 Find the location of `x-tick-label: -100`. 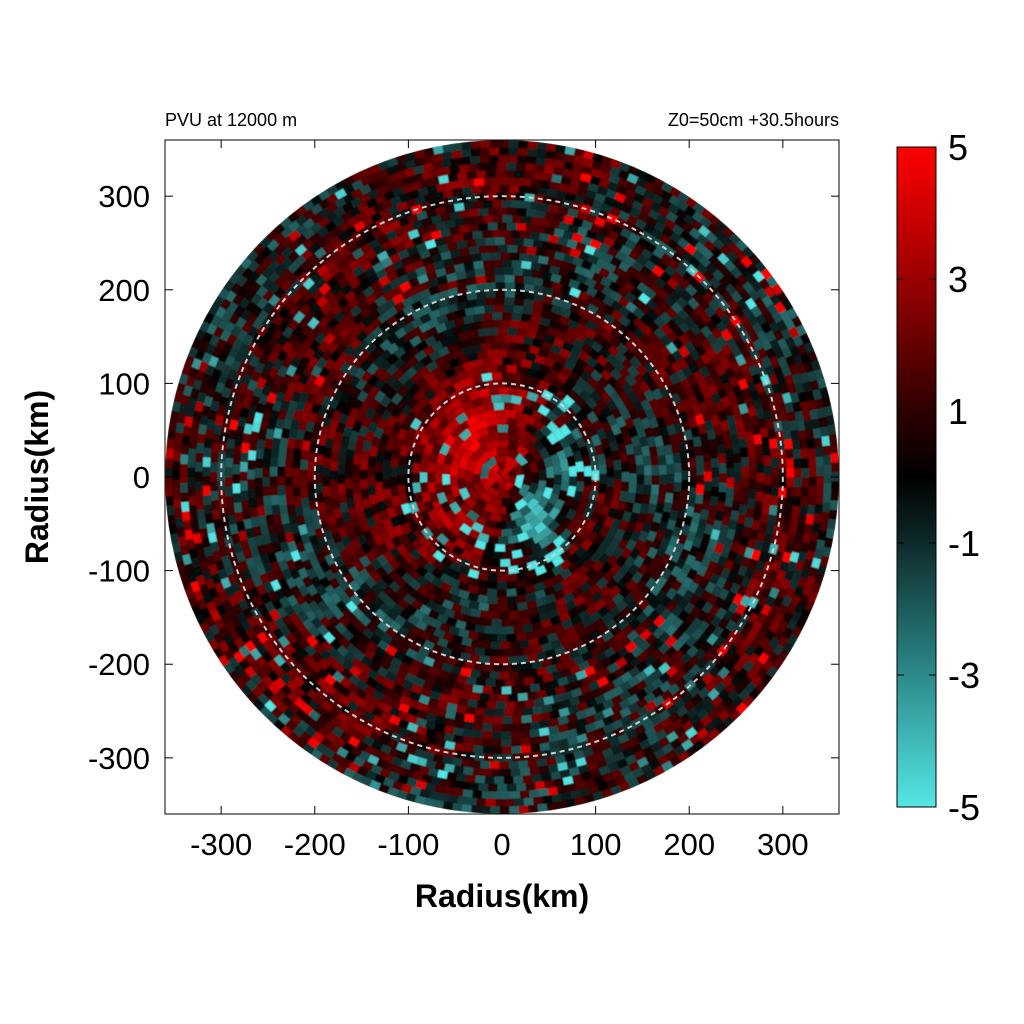

x-tick-label: -100 is located at coordinates (408, 844).